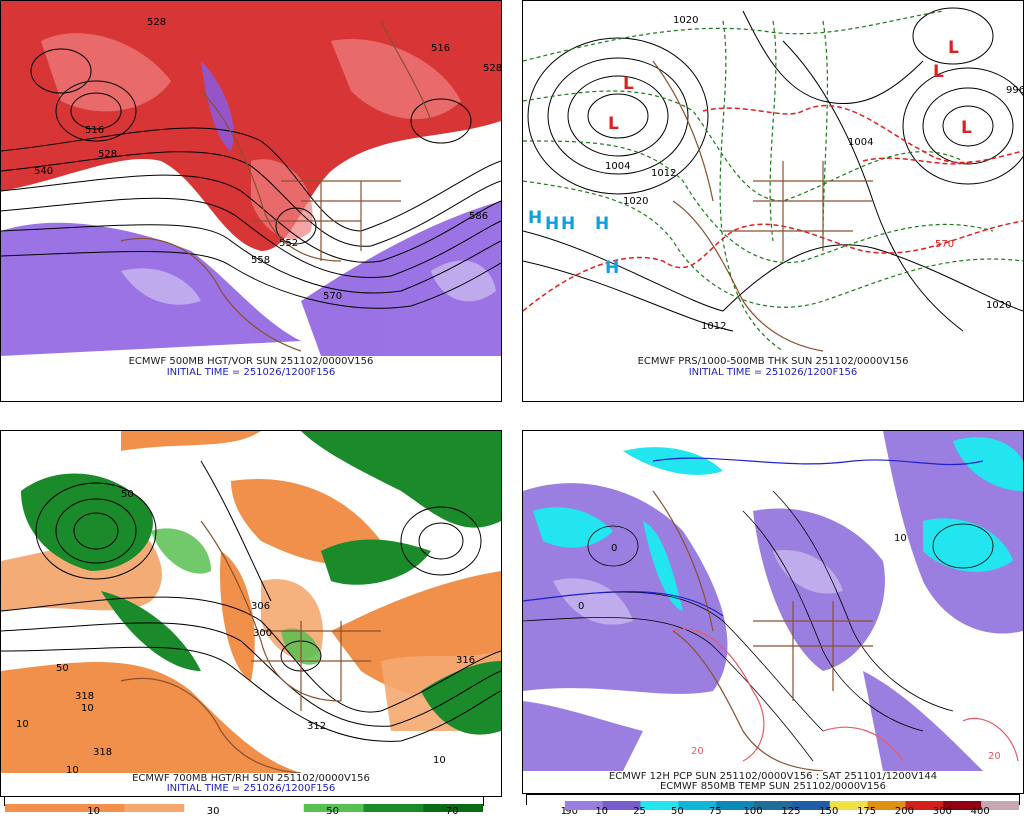 The width and height of the screenshot is (1024, 819). I want to click on colorbar-tick-label: 1, so click(564, 811).